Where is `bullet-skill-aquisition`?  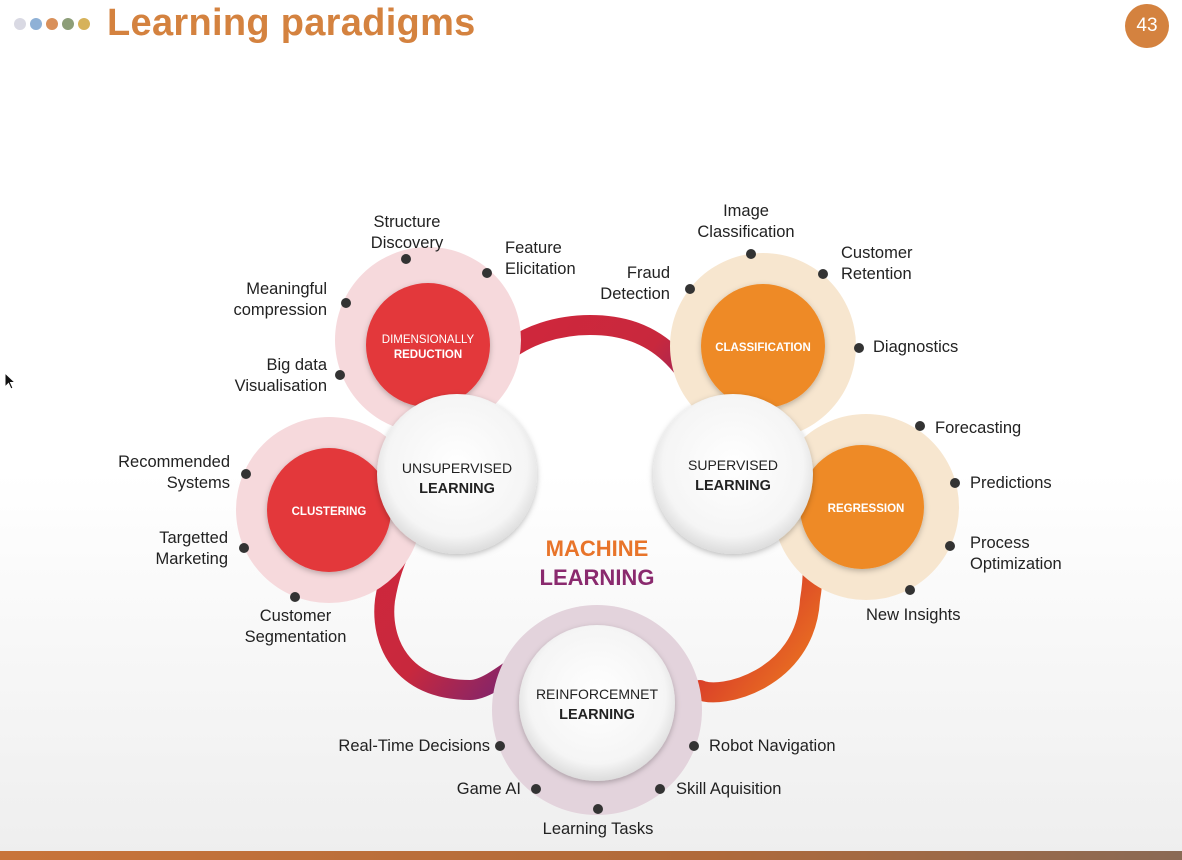 bullet-skill-aquisition is located at coordinates (660, 789).